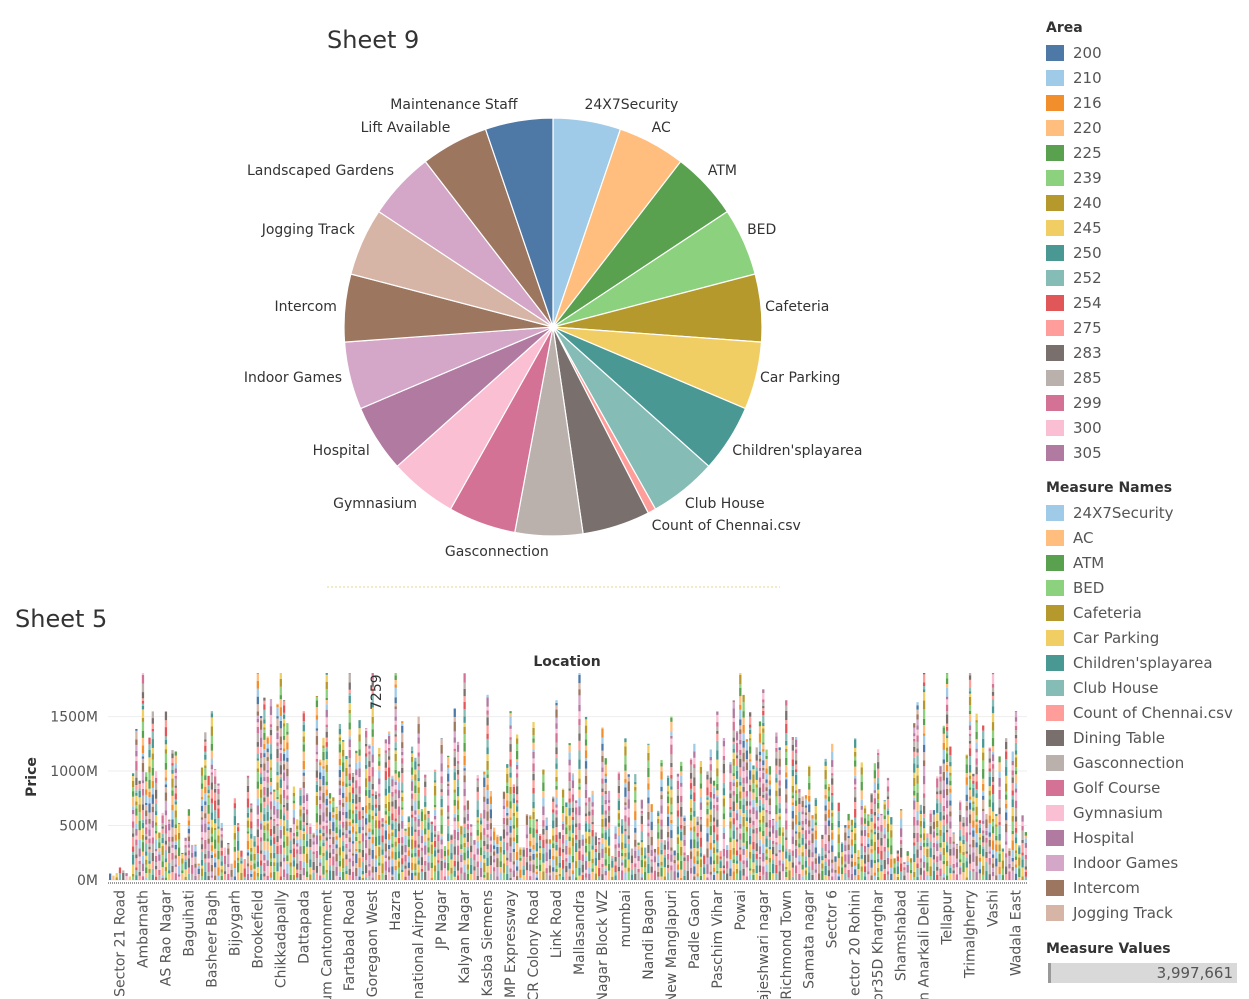  Describe the element at coordinates (142, 776) in the screenshot. I see `bar-ambarnath` at that location.